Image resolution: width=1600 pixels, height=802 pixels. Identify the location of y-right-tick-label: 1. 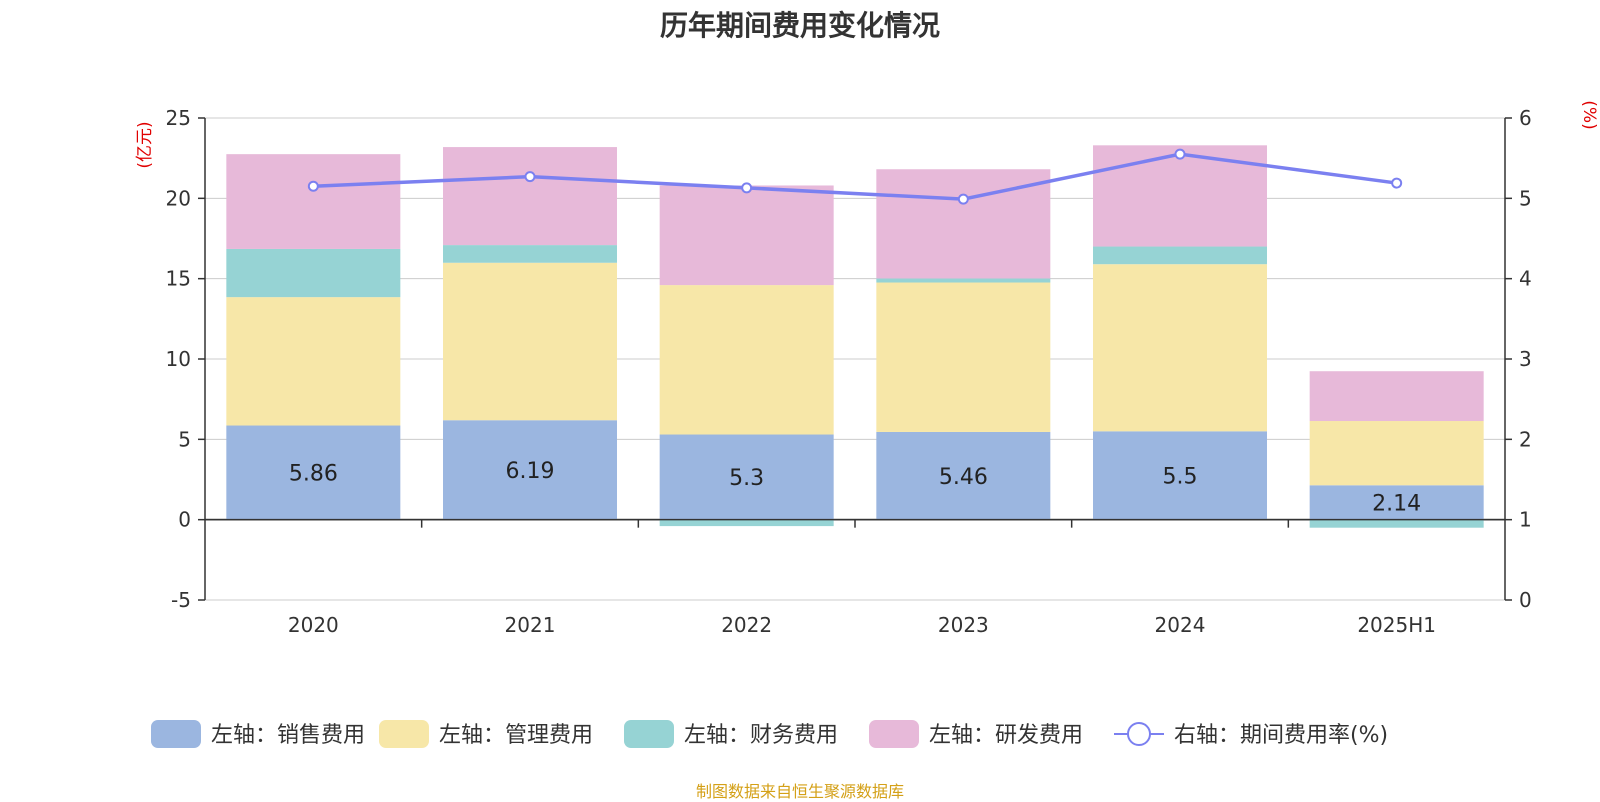
(1525, 520).